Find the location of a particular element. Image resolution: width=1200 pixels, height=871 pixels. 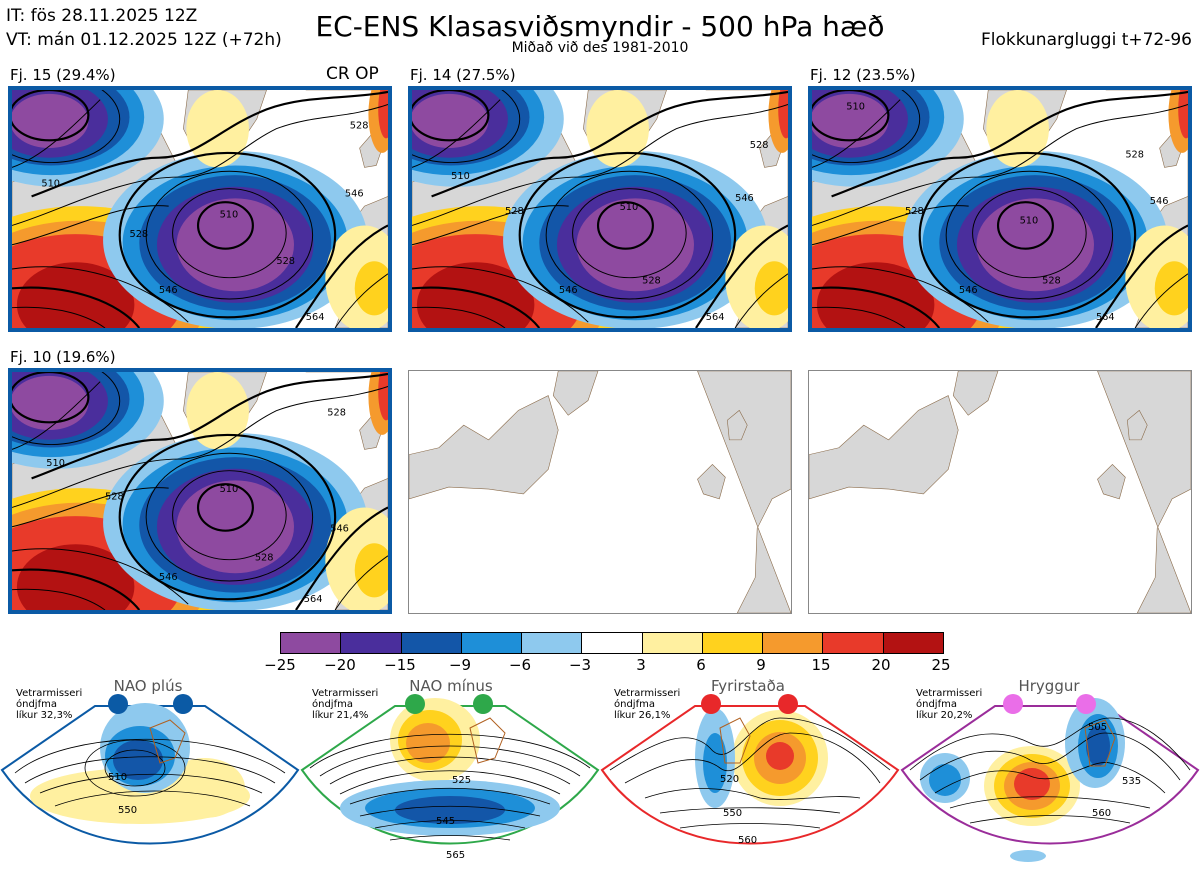

cluster-panel-3: 510 510 528 546 528 564 528 546 is located at coordinates (1000, 209).